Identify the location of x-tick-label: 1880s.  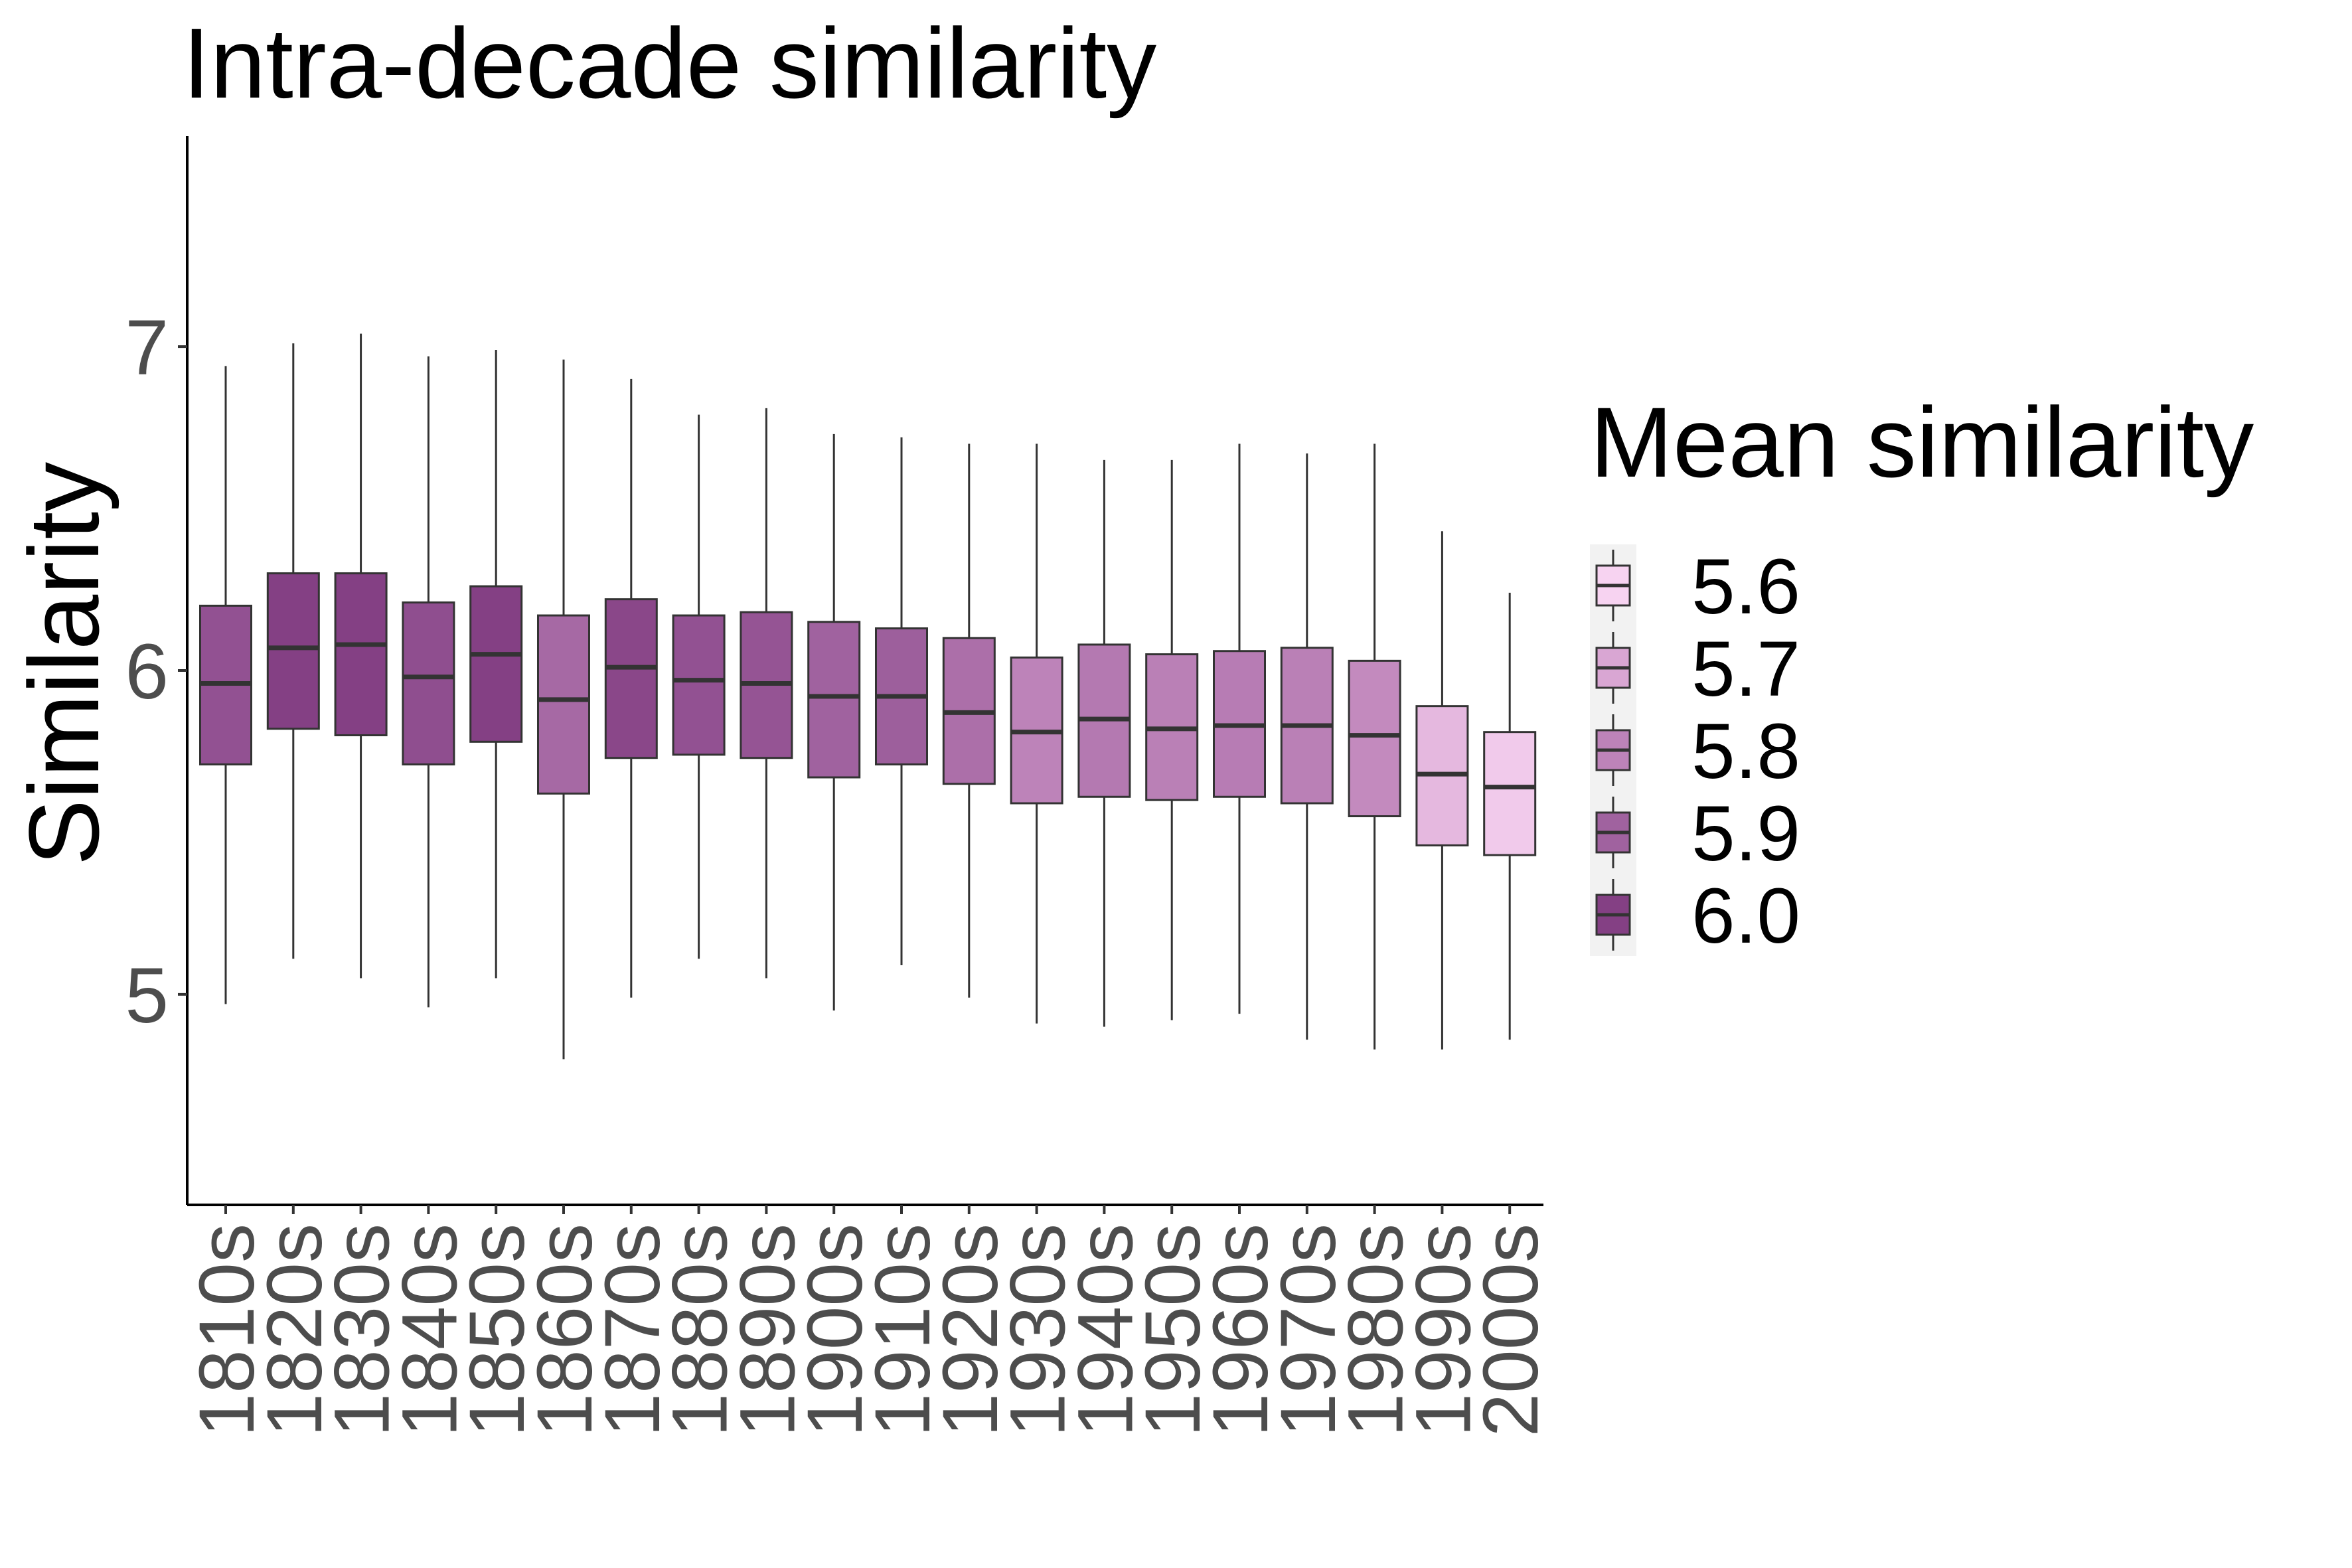
(700, 1330).